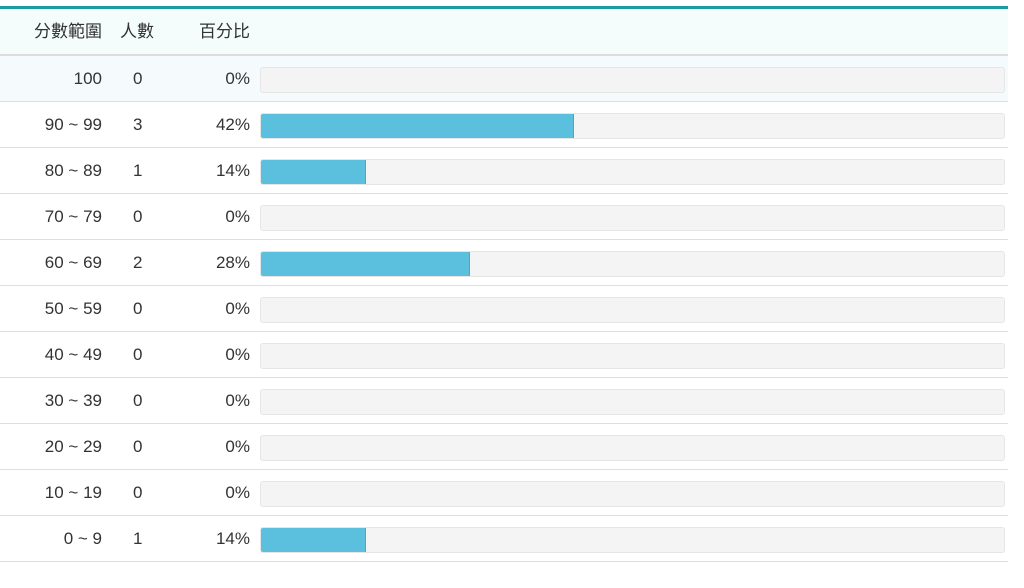 This screenshot has height=588, width=1024. Describe the element at coordinates (137, 31) in the screenshot. I see `column-header: 人數` at that location.